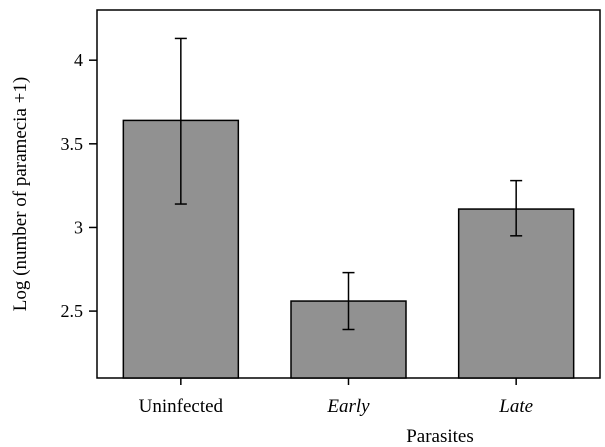 The image size is (605, 447). What do you see at coordinates (78, 227) in the screenshot?
I see `y-tick-label: 3` at bounding box center [78, 227].